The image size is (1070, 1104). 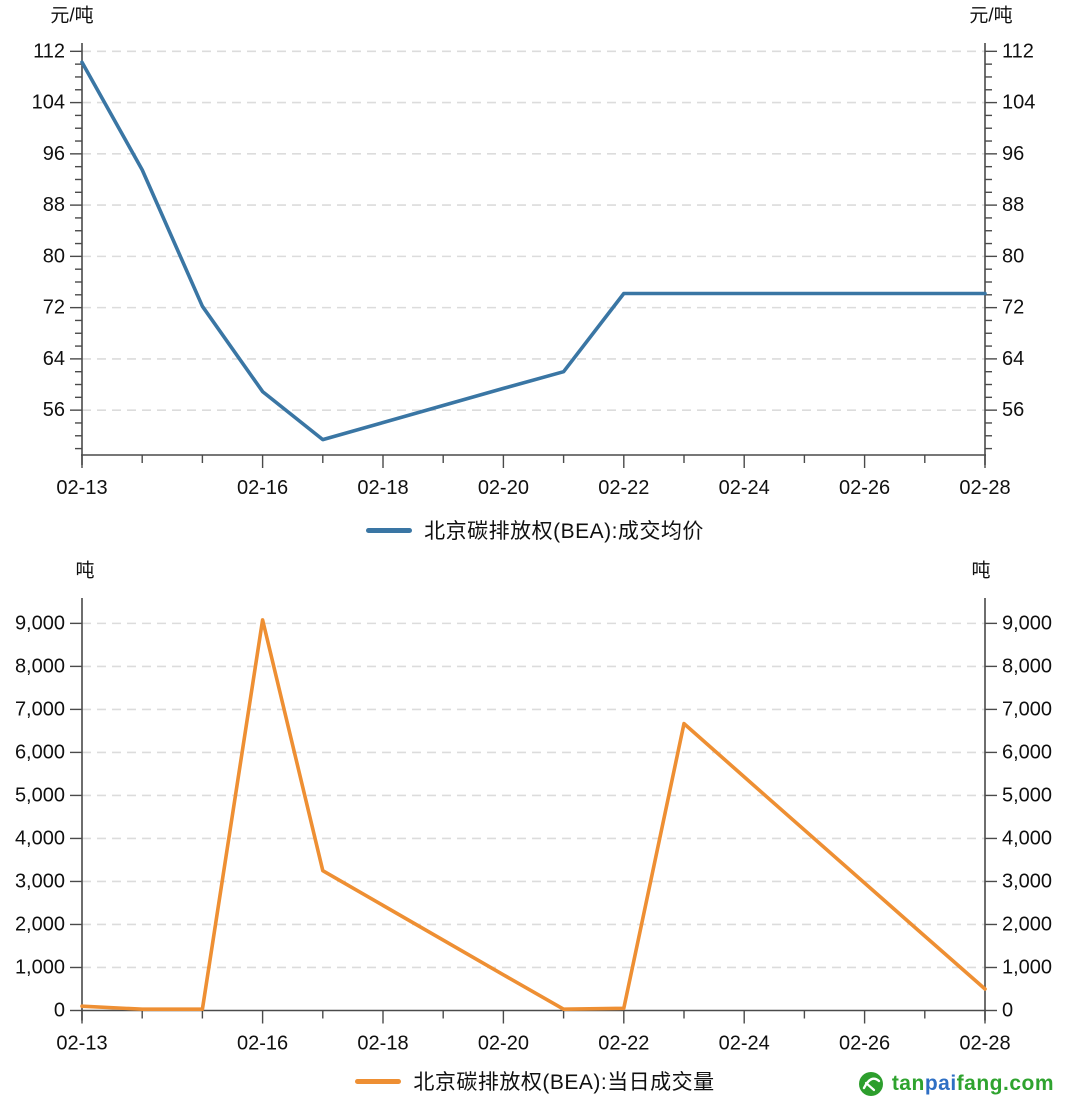 I want to click on watermark-text-part: pai, so click(x=940, y=1083).